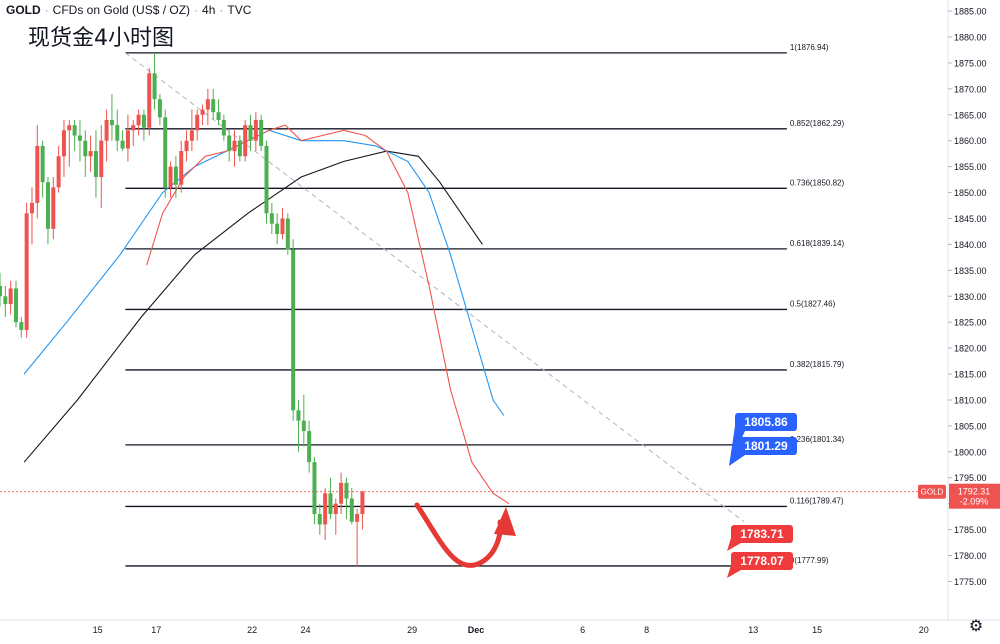 This screenshot has width=1000, height=644. Describe the element at coordinates (970, 556) in the screenshot. I see `price-tick-label: 1780.00` at that location.